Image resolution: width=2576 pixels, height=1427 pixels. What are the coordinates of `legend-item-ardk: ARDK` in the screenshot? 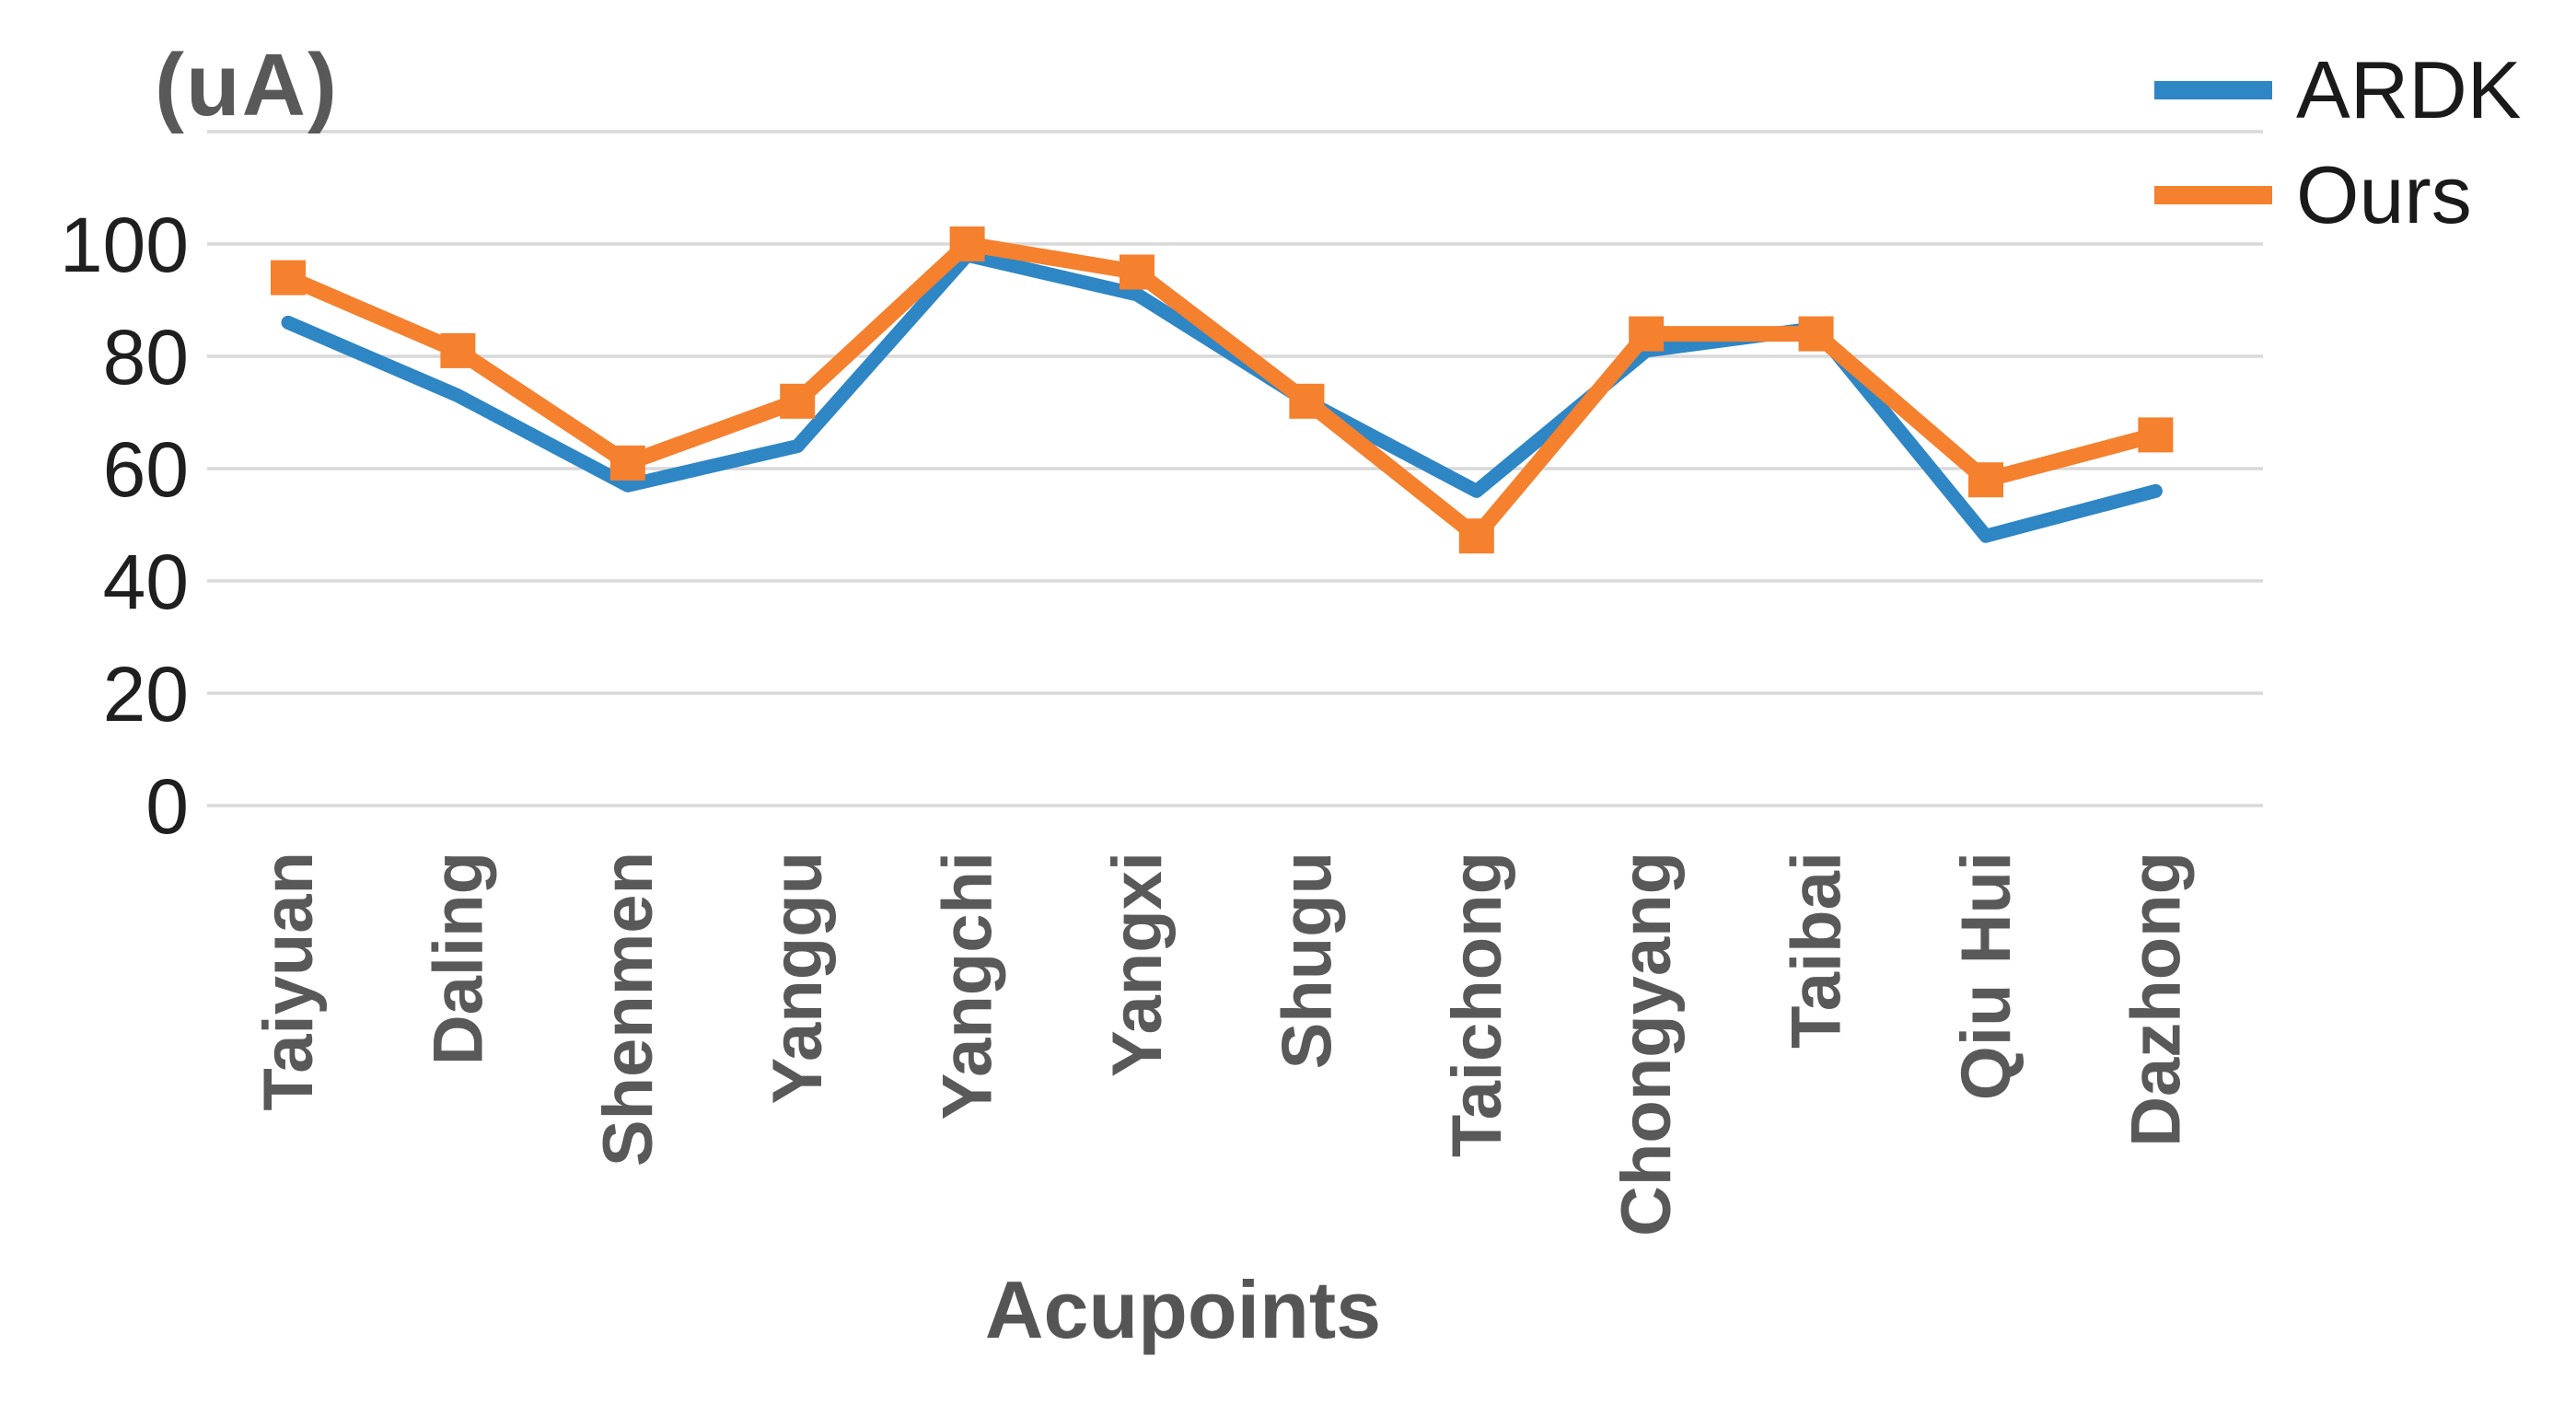 It's located at (2338, 90).